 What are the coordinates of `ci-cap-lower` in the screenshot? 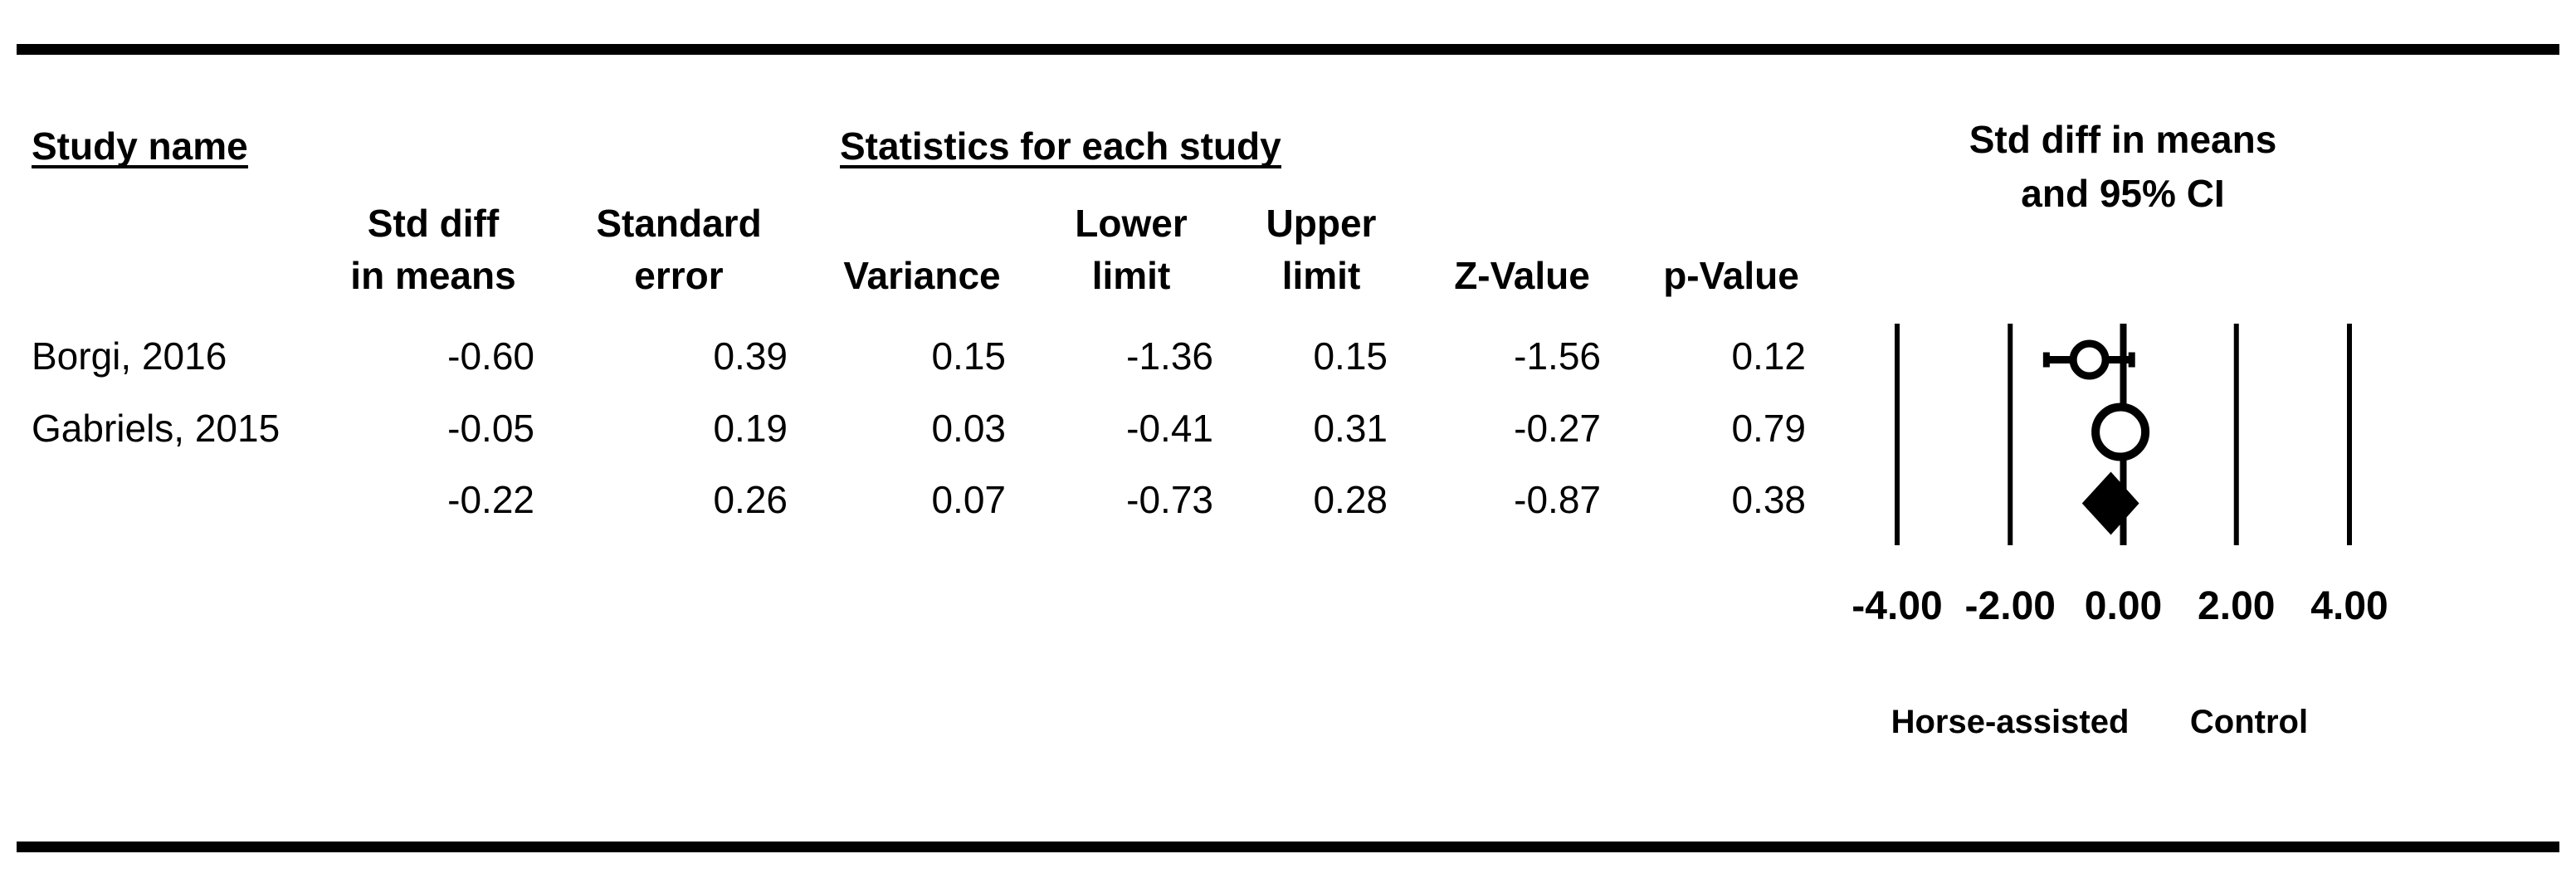 It's located at (2046, 360).